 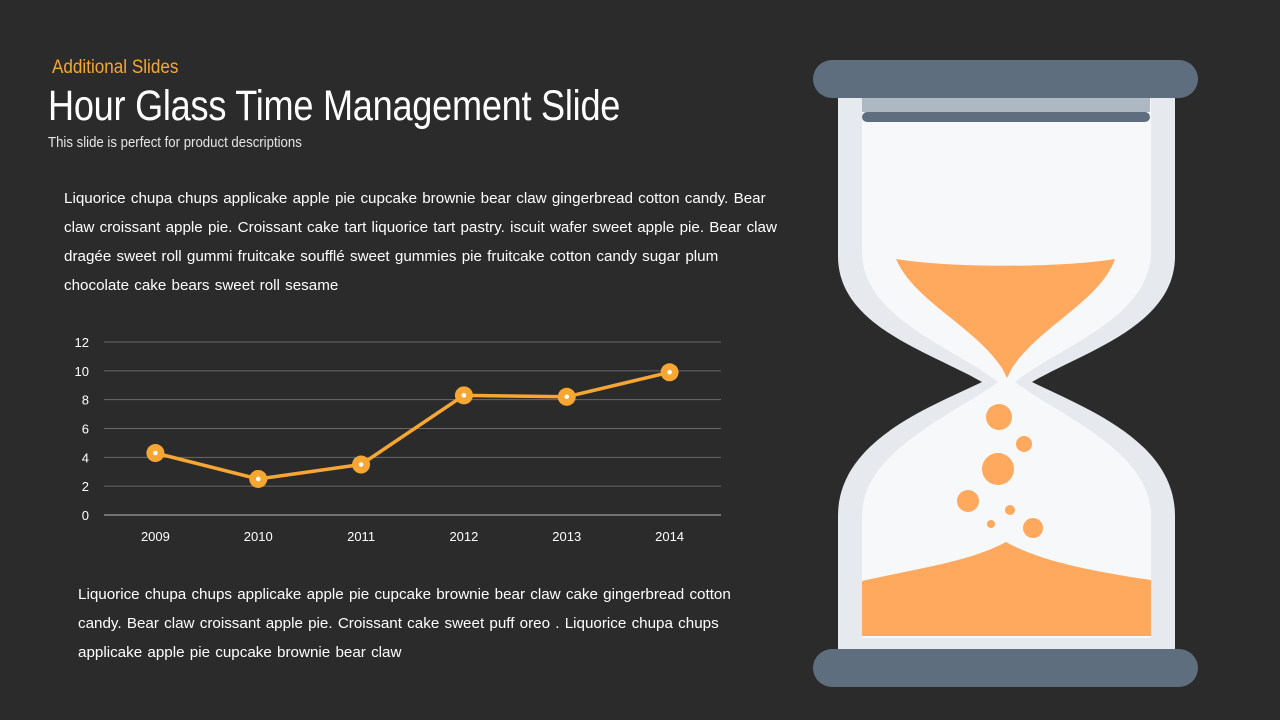 I want to click on chart-points, so click(x=412, y=425).